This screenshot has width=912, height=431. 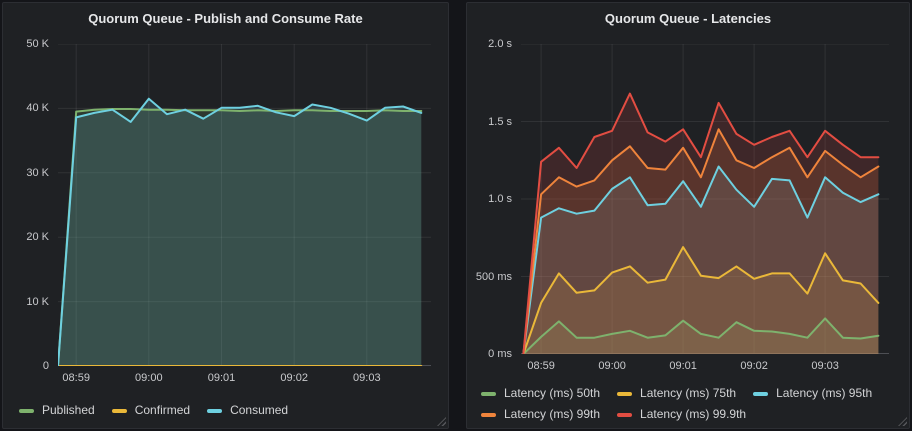 What do you see at coordinates (37, 172) in the screenshot?
I see `y-tick-label: 30 K` at bounding box center [37, 172].